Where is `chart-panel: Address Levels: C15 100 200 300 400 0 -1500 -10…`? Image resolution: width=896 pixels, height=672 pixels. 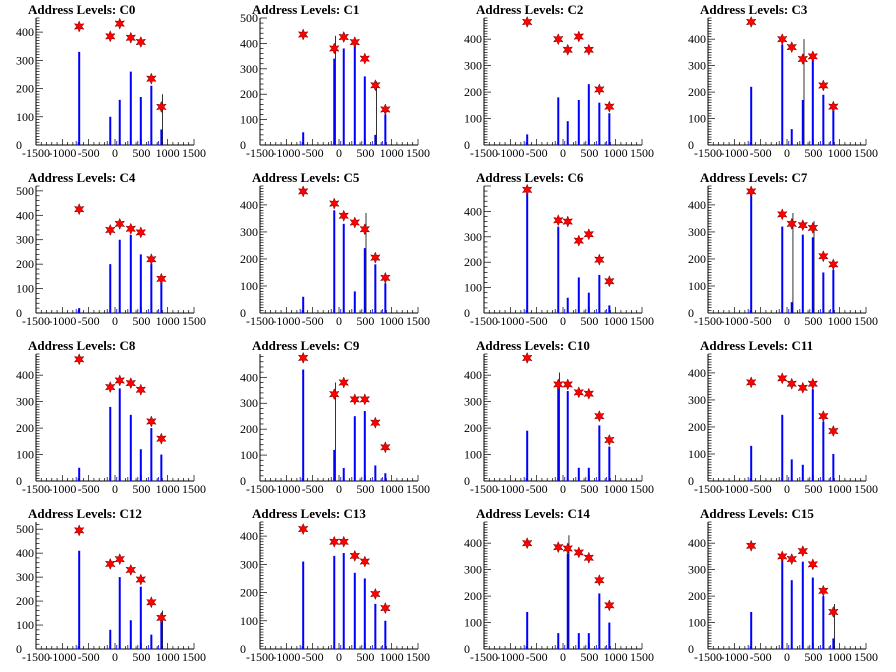
chart-panel: Address Levels: C15 100 200 300 400 0 -1500 -10… is located at coordinates (784, 588).